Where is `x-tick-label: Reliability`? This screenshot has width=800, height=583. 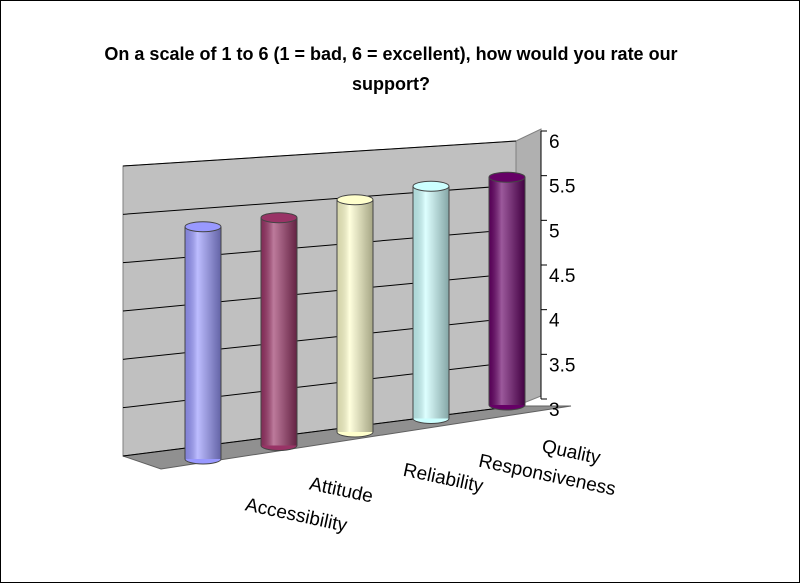 x-tick-label: Reliability is located at coordinates (443, 479).